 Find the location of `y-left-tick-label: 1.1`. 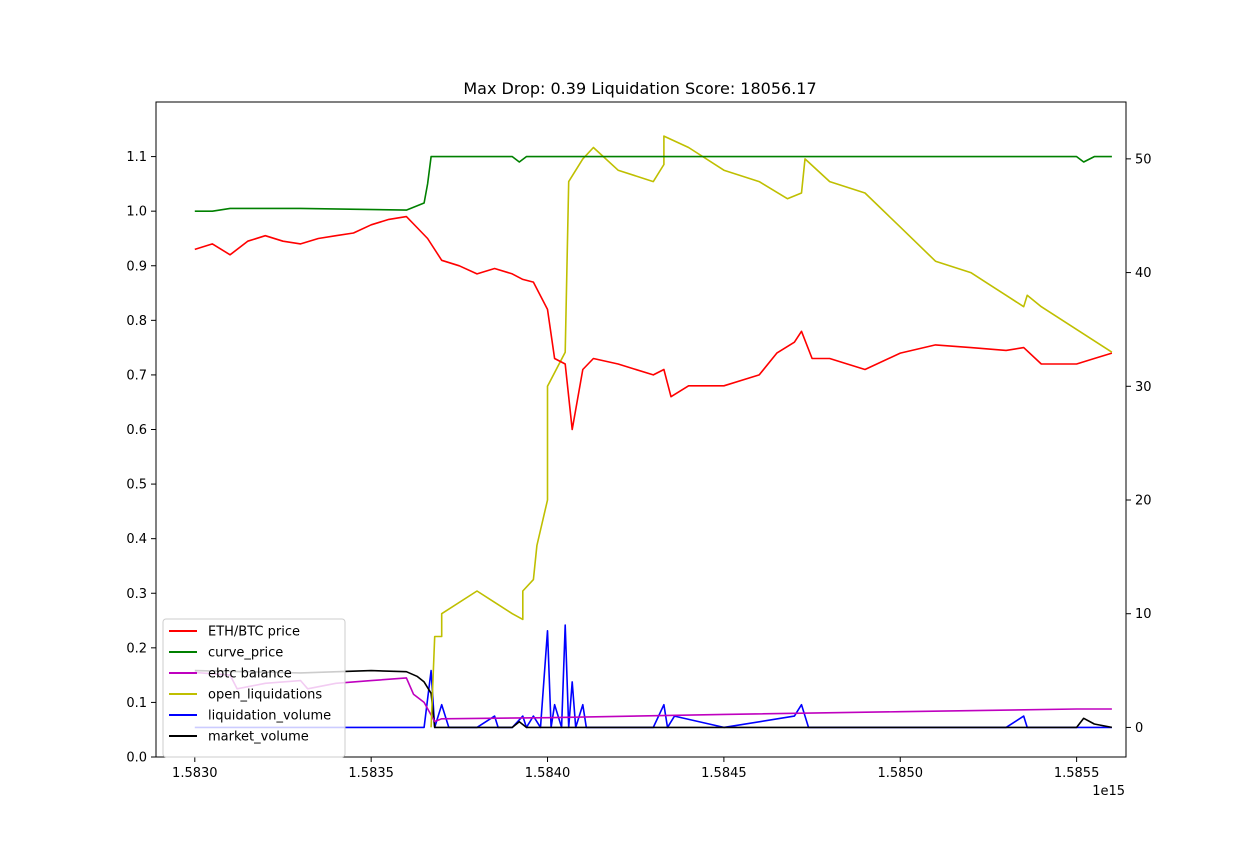

y-left-tick-label: 1.1 is located at coordinates (136, 157).